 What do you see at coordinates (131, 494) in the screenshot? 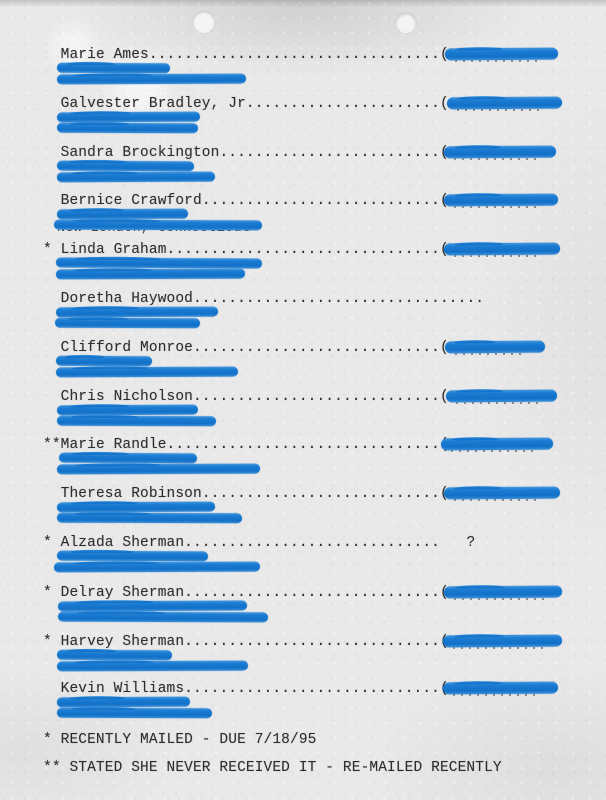
I see `entry-name: Theresa Robinson` at bounding box center [131, 494].